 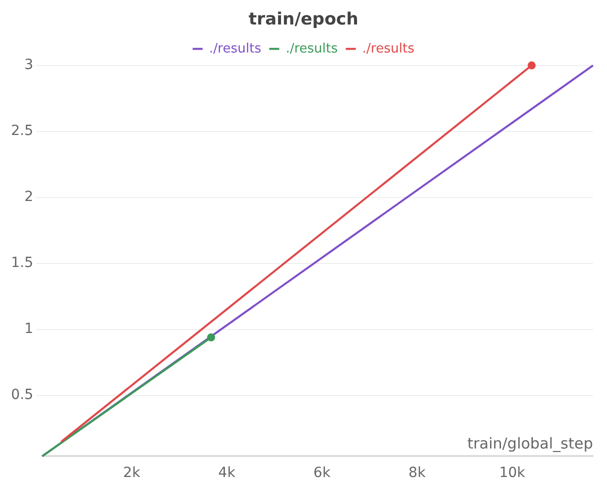 What do you see at coordinates (29, 197) in the screenshot?
I see `y-tick-label: 2` at bounding box center [29, 197].